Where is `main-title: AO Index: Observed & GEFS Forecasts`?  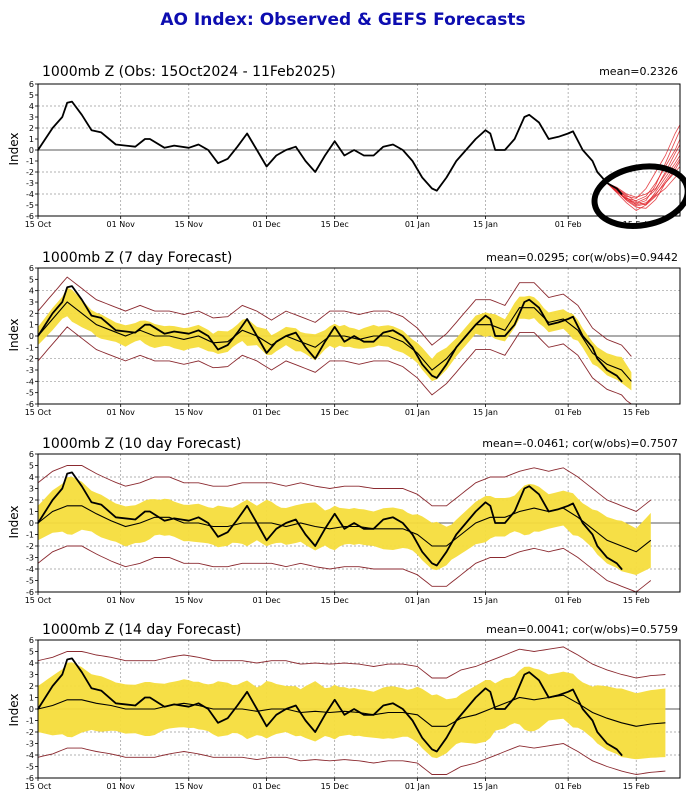
main-title: AO Index: Observed & GEFS Forecasts is located at coordinates (343, 20).